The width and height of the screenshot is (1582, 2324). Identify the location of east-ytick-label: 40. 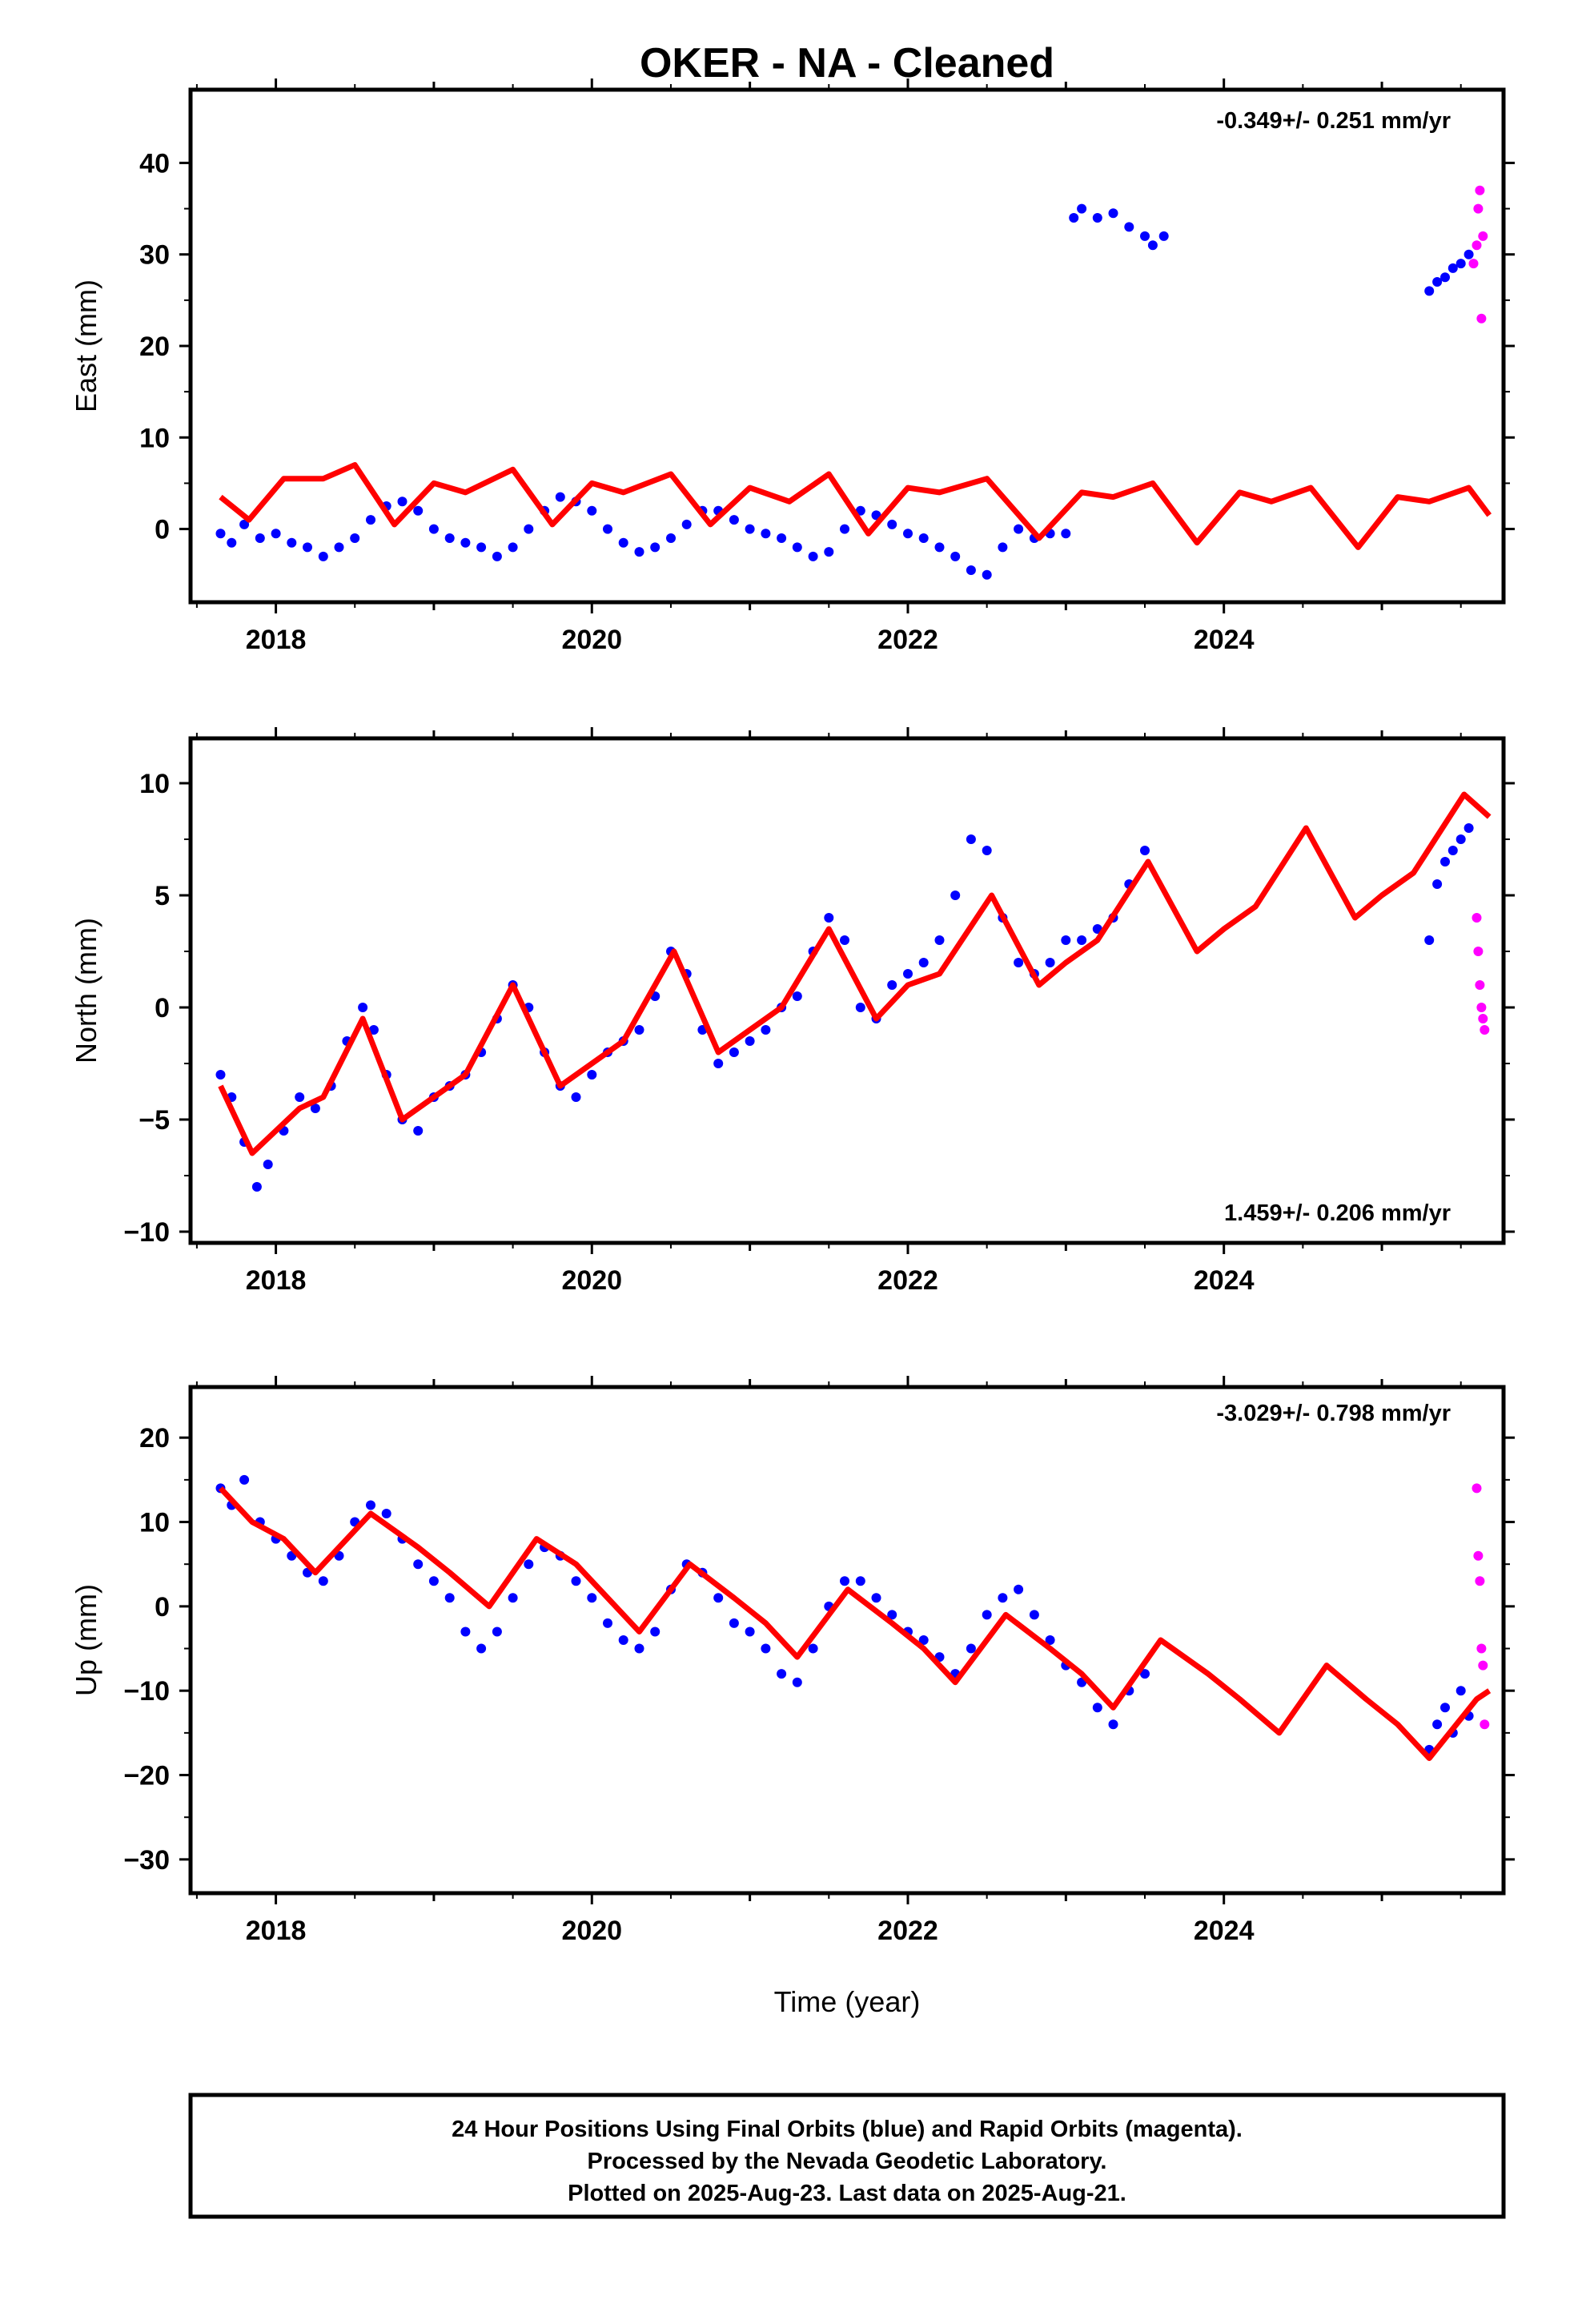
(154, 163).